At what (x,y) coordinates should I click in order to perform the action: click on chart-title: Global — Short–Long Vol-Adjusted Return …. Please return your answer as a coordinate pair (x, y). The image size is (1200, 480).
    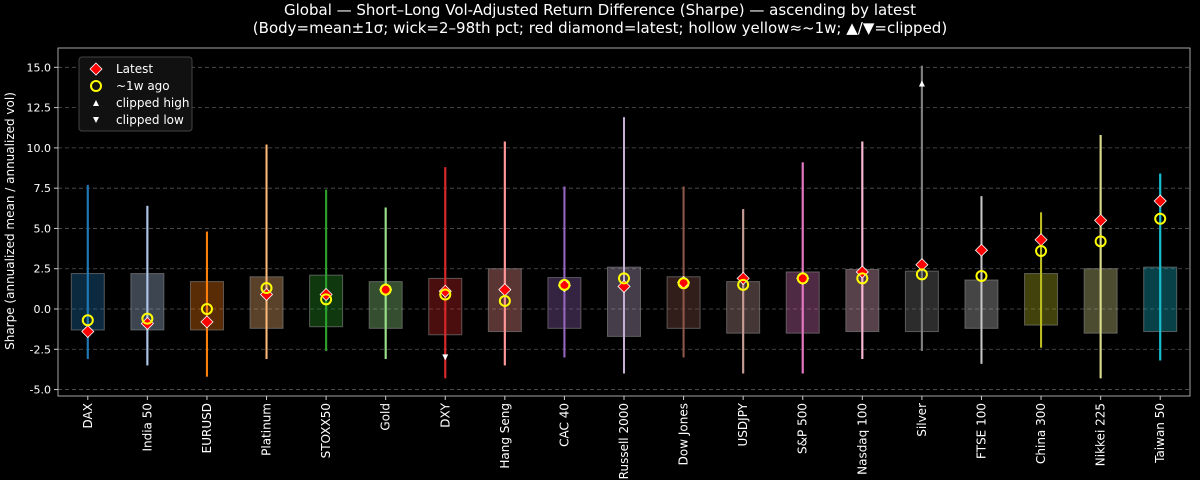
    Looking at the image, I should click on (600, 10).